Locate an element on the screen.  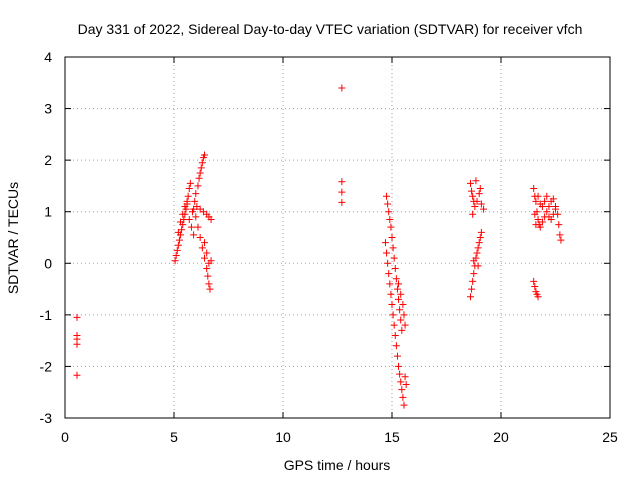
y-tick-label: -3 is located at coordinates (46, 418).